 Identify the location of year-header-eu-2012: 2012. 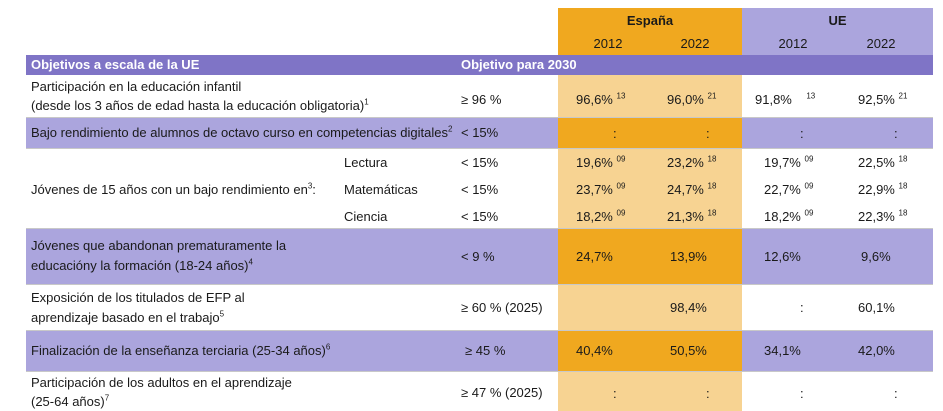
(793, 43).